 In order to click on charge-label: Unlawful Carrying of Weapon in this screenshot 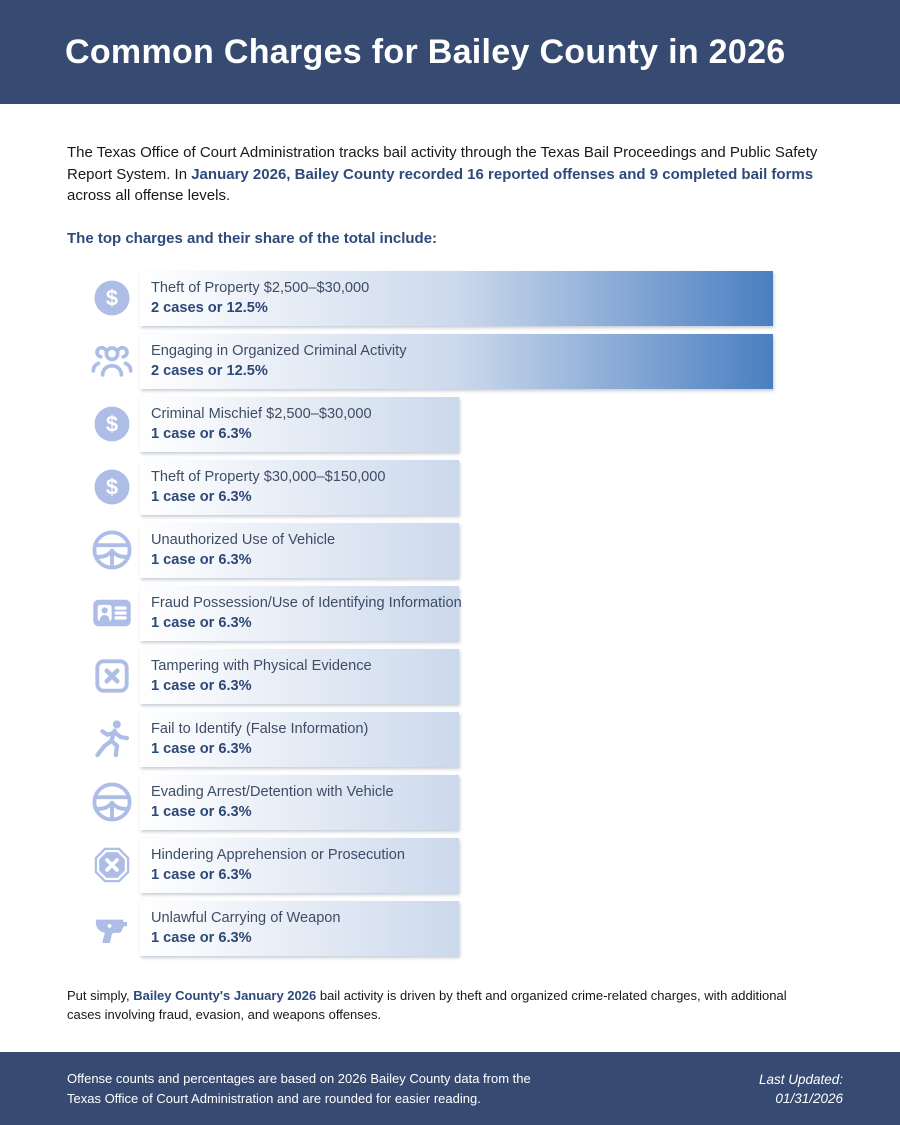, I will do `click(246, 918)`.